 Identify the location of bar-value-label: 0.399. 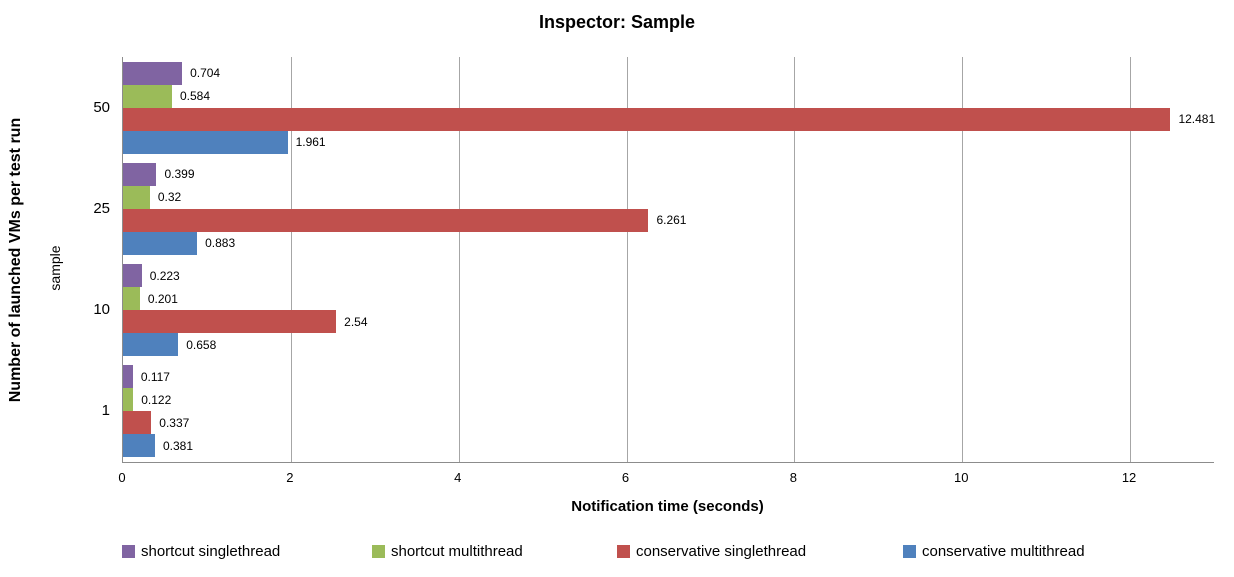
(179, 174).